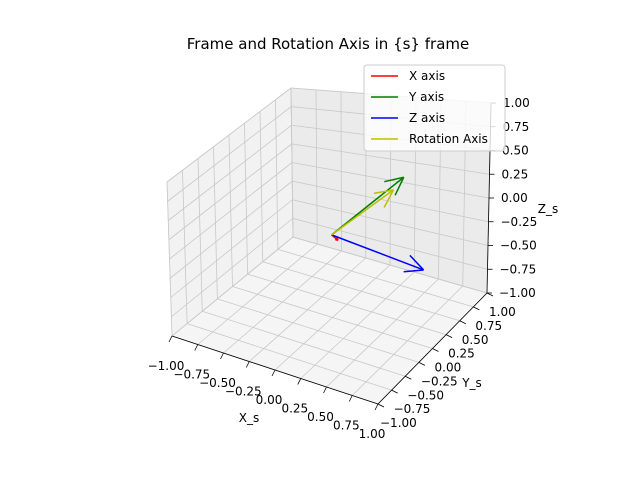 The height and width of the screenshot is (485, 640). Describe the element at coordinates (517, 293) in the screenshot. I see `z-tick-label: −1.00` at that location.